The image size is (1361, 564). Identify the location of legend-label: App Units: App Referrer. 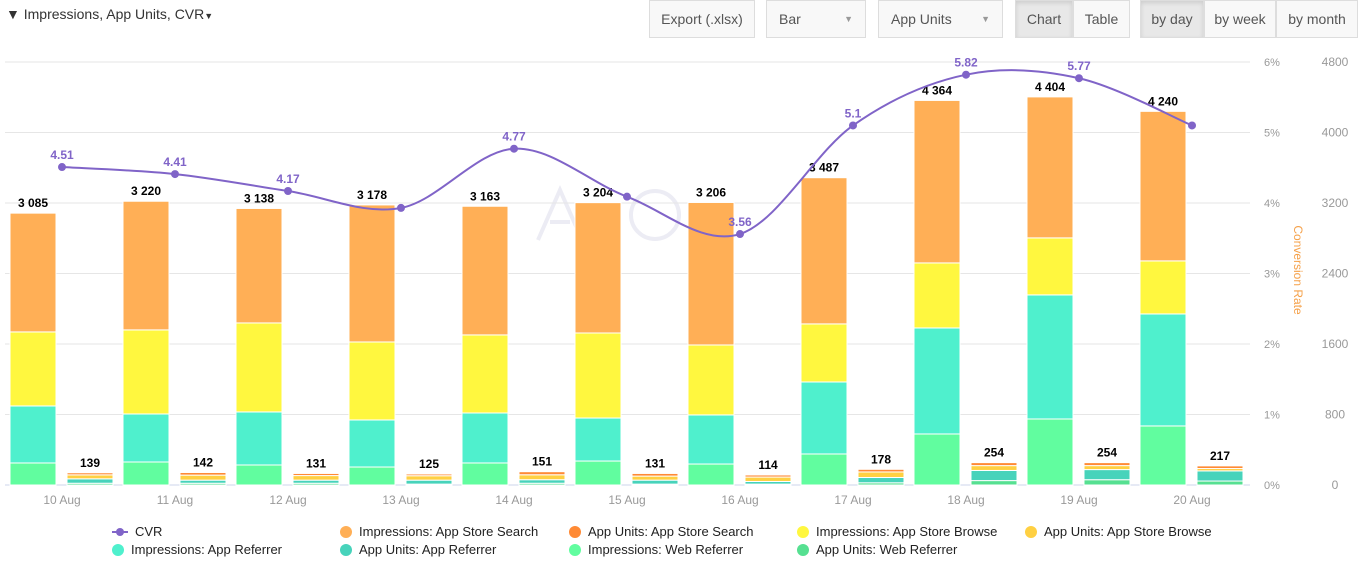
(428, 549).